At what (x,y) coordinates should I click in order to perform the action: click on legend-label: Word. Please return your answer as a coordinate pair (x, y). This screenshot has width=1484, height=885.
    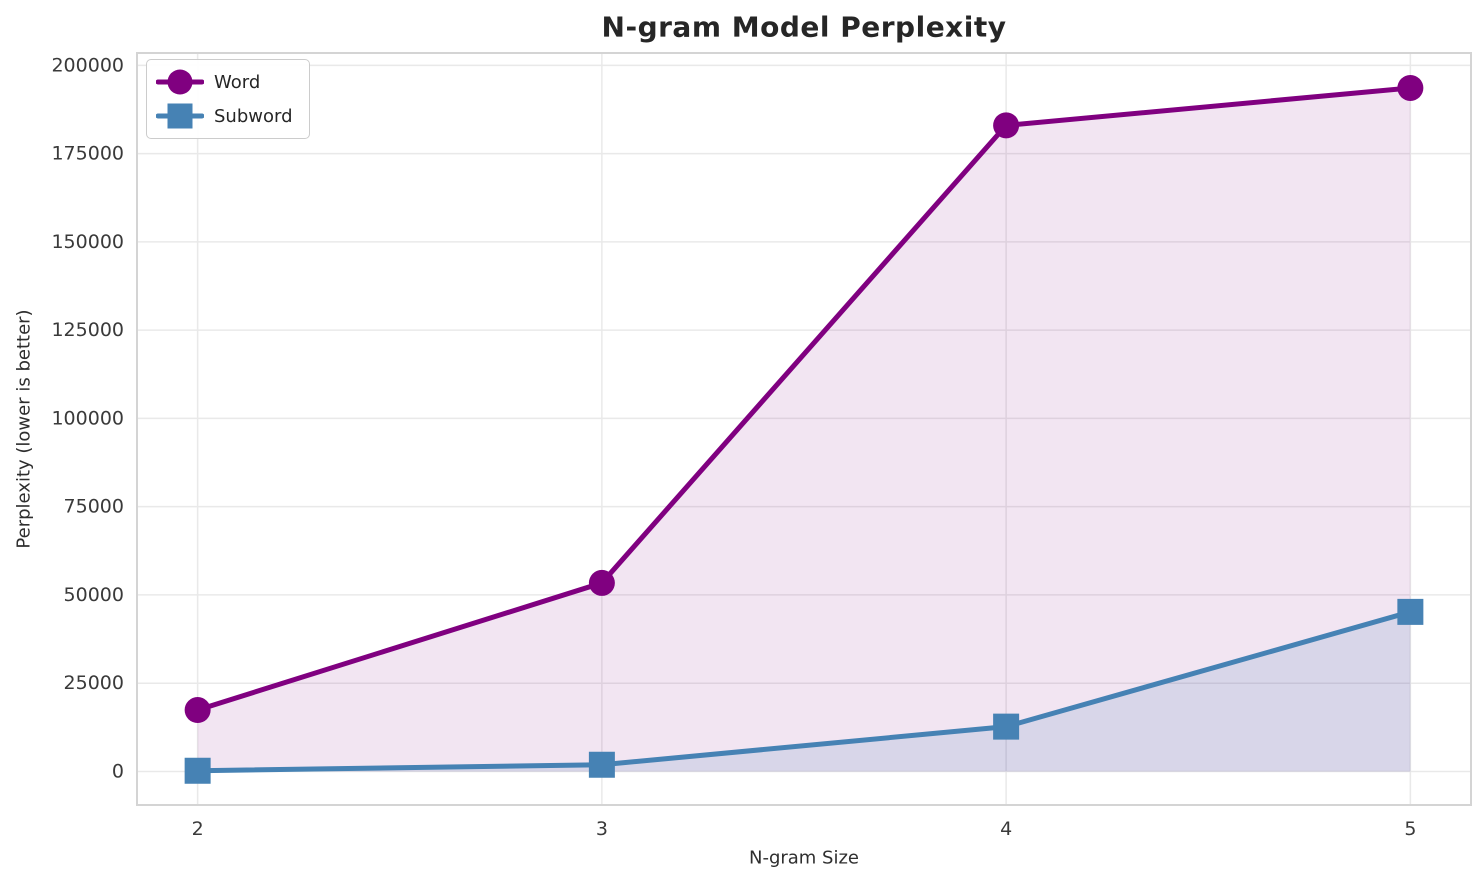
    Looking at the image, I should click on (237, 82).